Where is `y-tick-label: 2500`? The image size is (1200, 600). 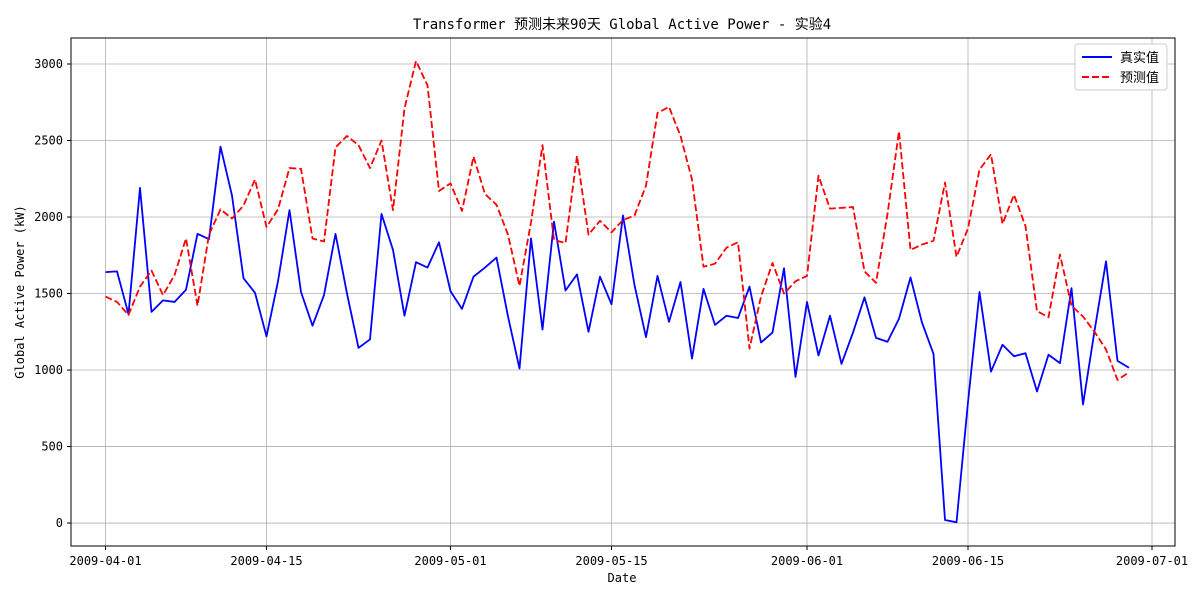
y-tick-label: 2500 is located at coordinates (48, 141).